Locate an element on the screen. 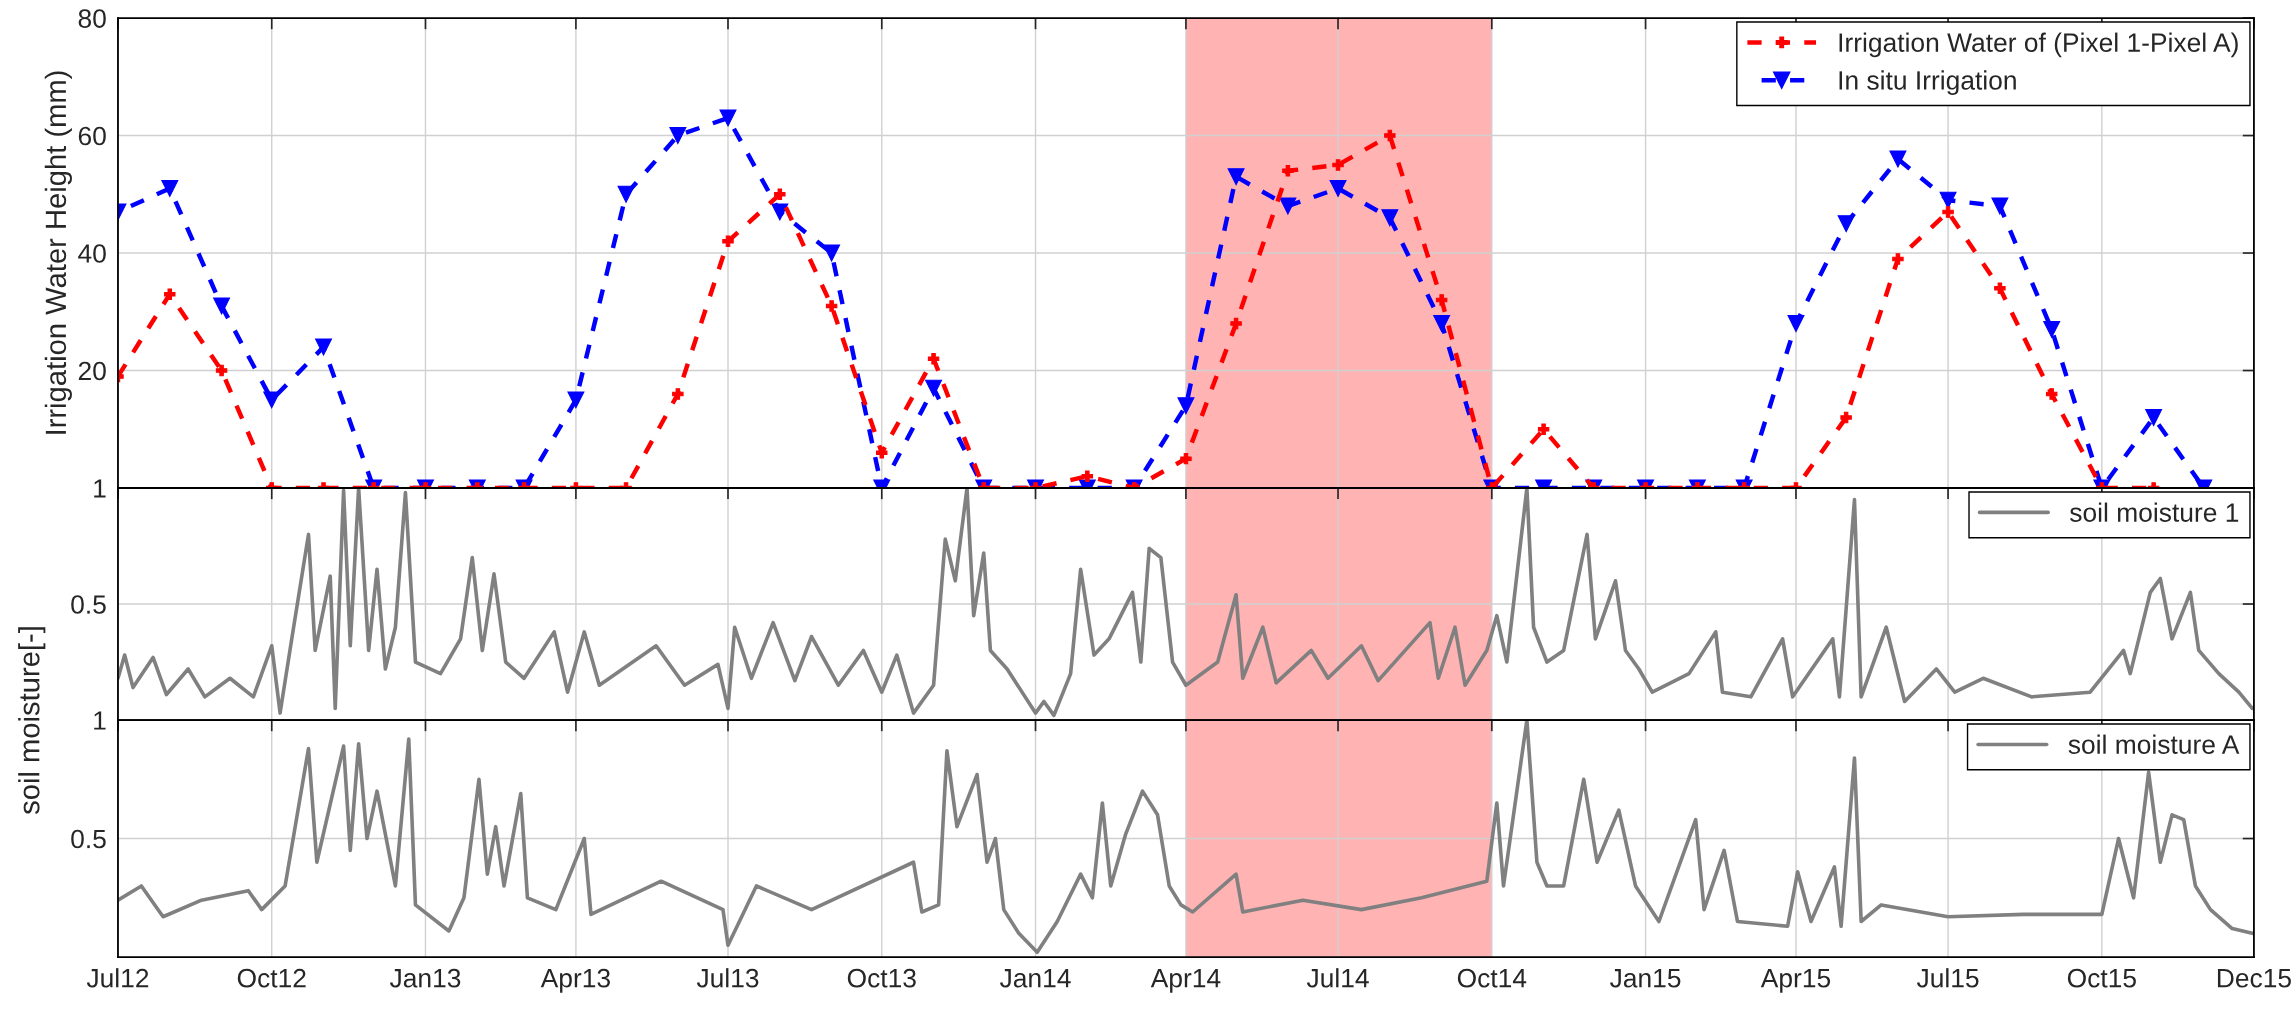 The width and height of the screenshot is (2295, 1015). legend-label: Irrigation Water of (Pixel 1-Pixel A) is located at coordinates (2038, 45).